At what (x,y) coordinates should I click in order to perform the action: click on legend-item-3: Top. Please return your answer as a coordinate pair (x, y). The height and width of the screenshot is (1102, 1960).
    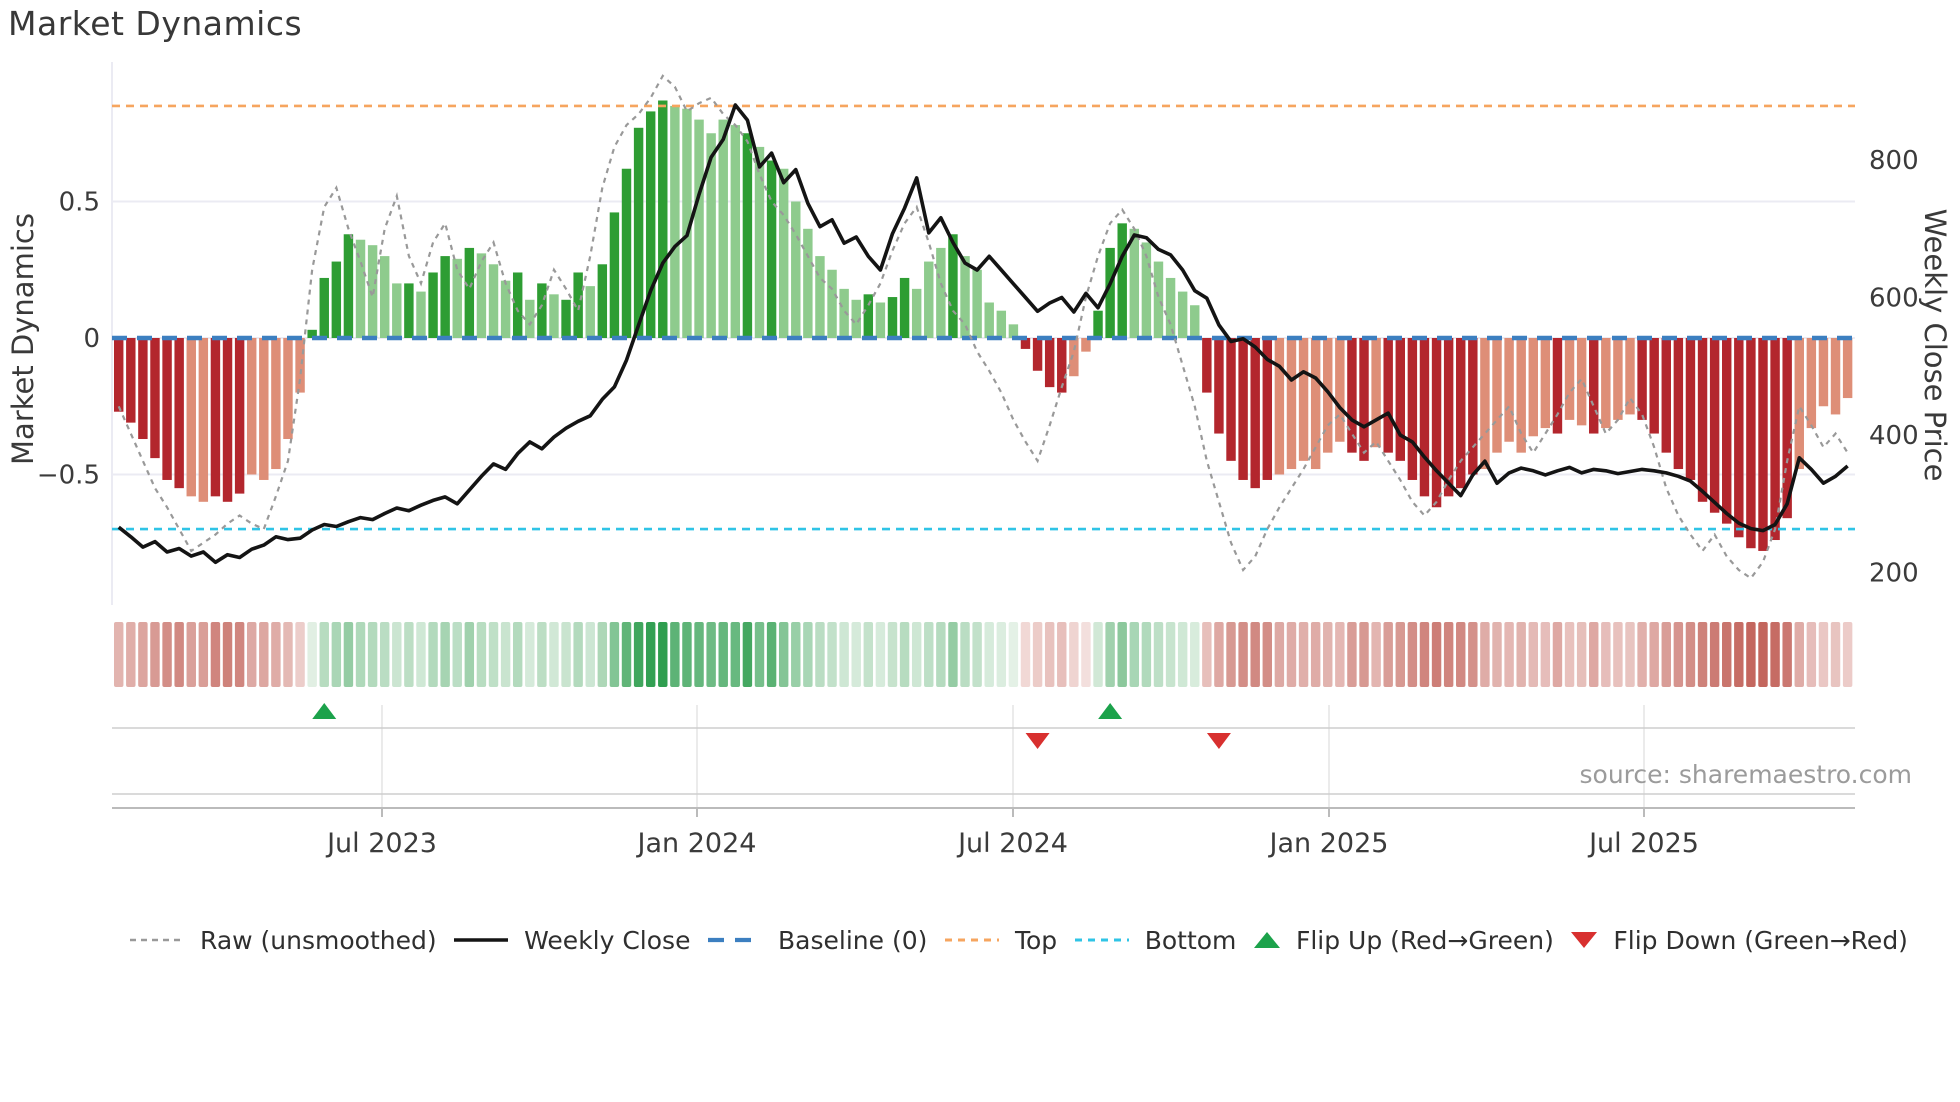
    Looking at the image, I should click on (1000, 940).